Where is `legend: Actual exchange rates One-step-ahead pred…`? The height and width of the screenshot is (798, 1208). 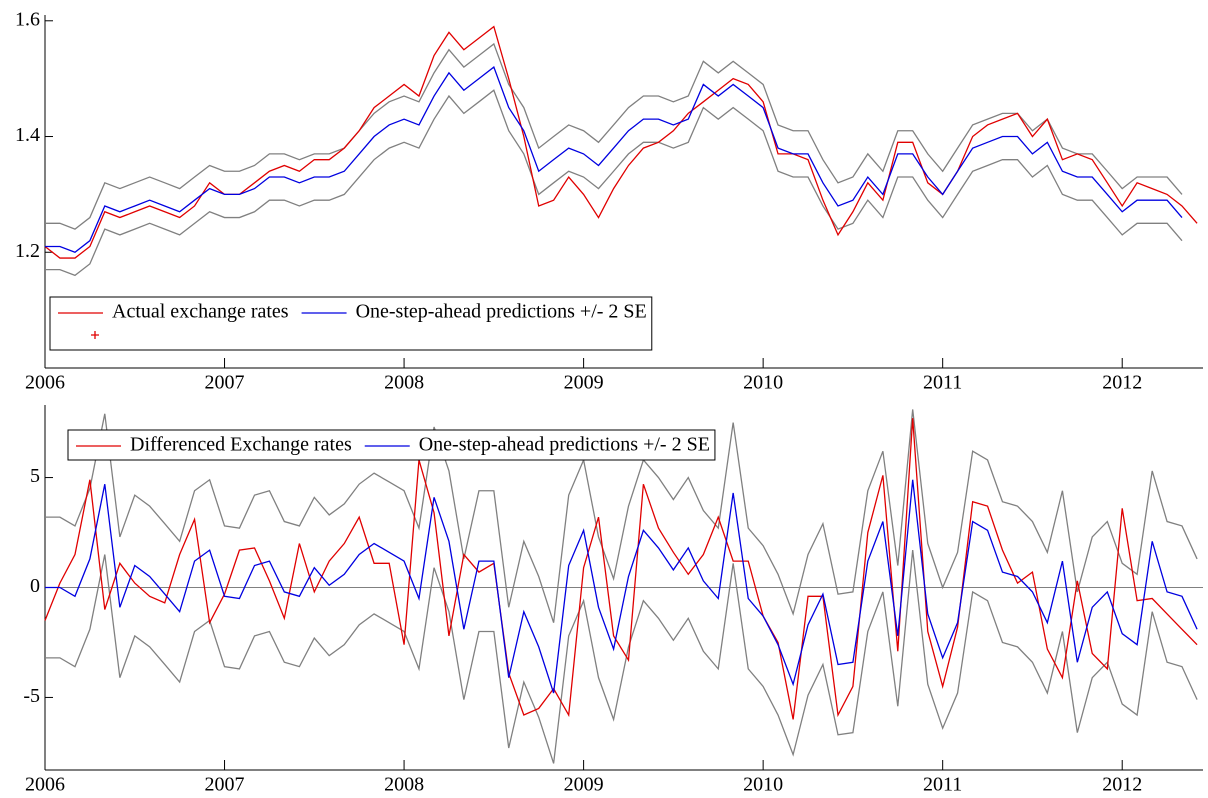
legend: Actual exchange rates One-step-ahead pred… is located at coordinates (351, 323).